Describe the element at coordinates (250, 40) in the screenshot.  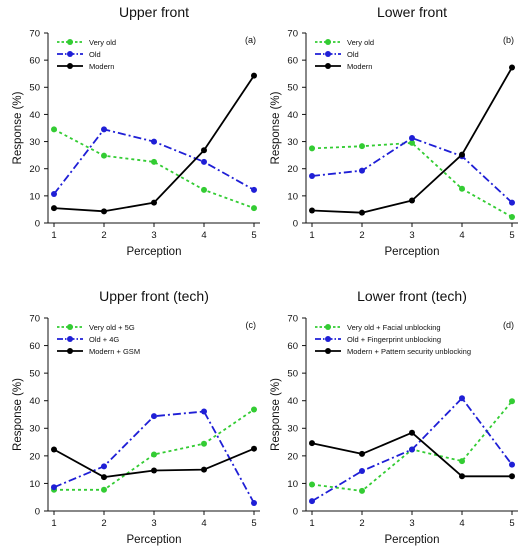
I see `panel-tag: (a)` at that location.